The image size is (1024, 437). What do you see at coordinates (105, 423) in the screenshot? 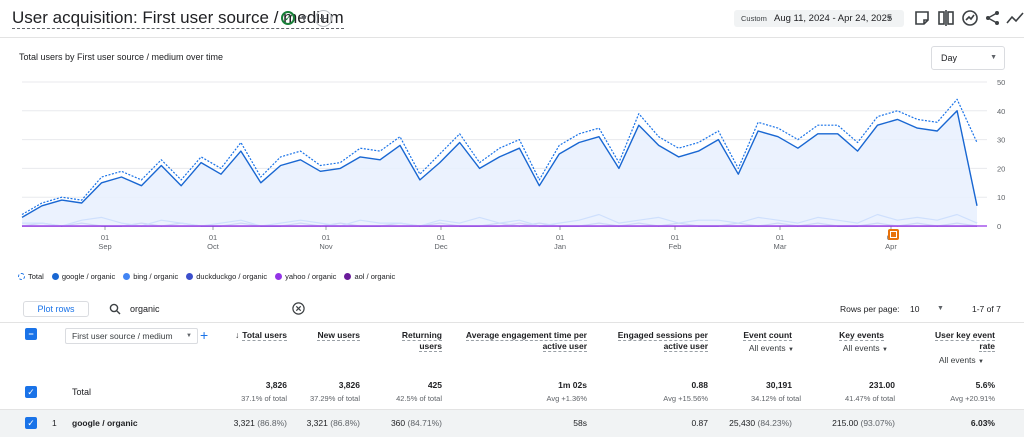
I see `row-dimension-value: google / organic` at bounding box center [105, 423].